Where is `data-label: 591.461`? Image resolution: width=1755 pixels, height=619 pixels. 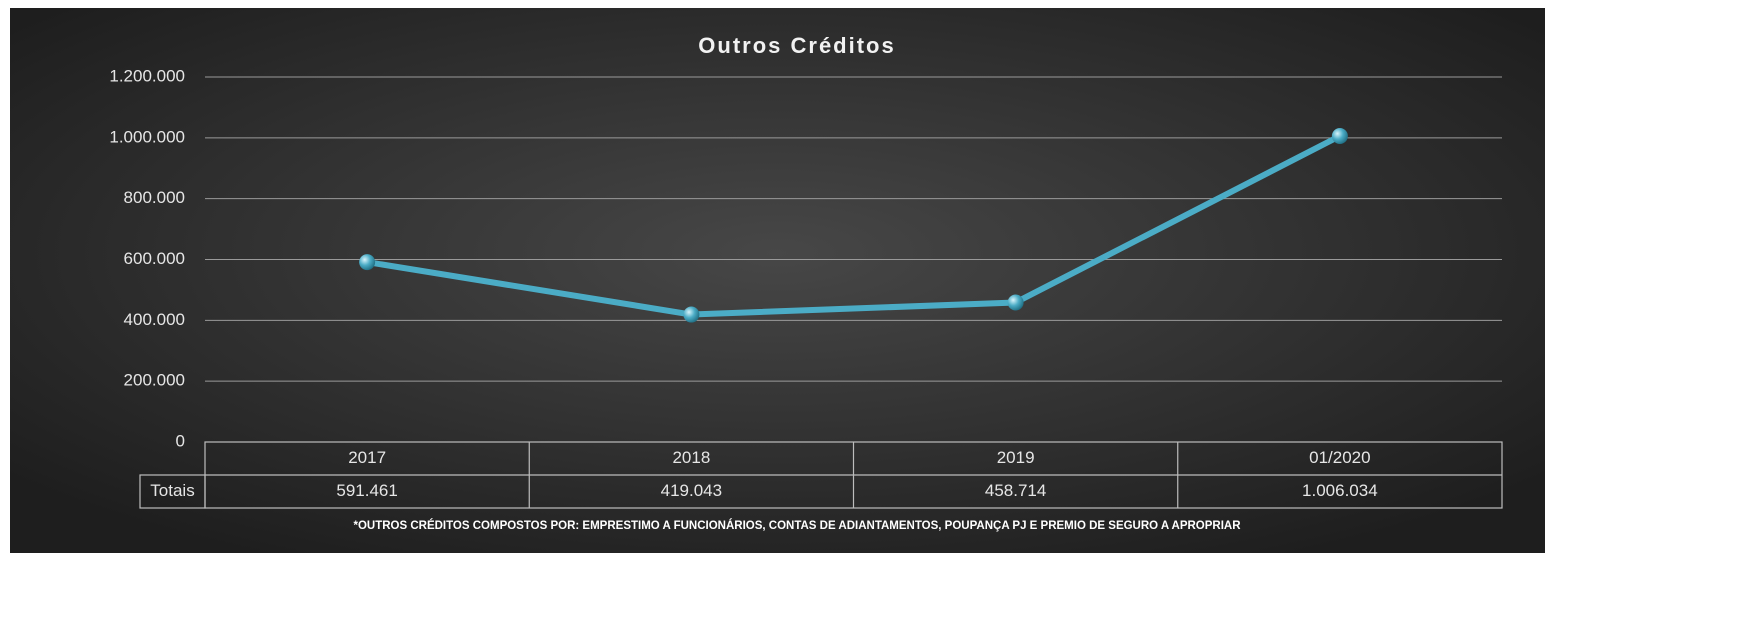 data-label: 591.461 is located at coordinates (366, 490).